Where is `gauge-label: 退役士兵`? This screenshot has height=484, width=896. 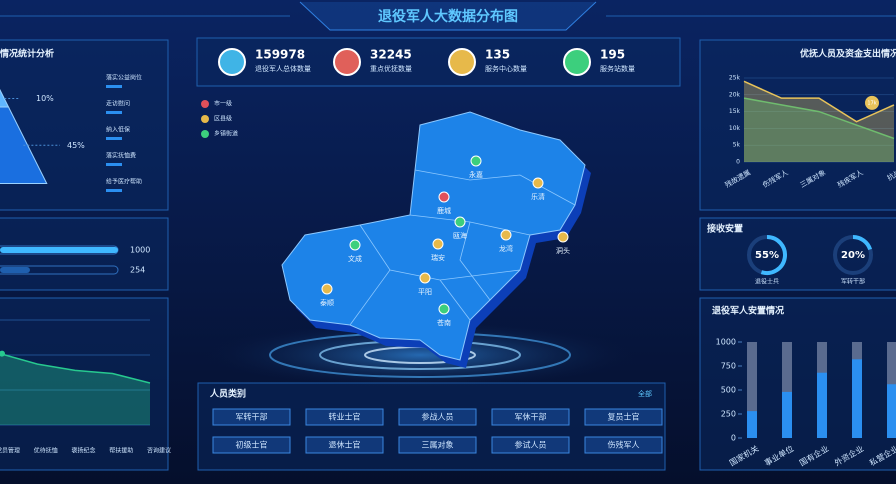 gauge-label: 退役士兵 is located at coordinates (767, 282).